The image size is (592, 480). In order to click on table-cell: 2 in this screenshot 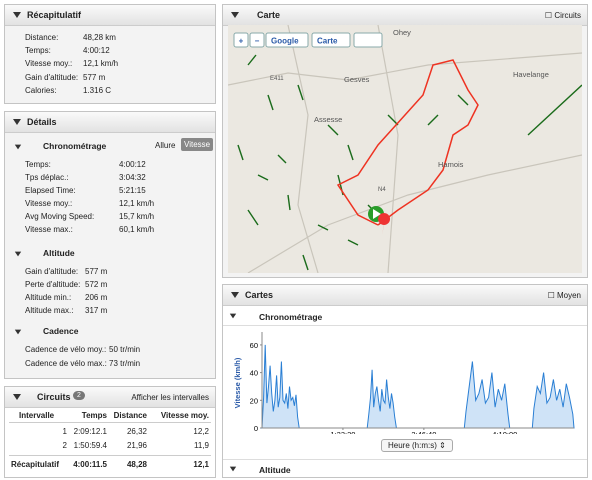, I will do `click(64, 445)`.